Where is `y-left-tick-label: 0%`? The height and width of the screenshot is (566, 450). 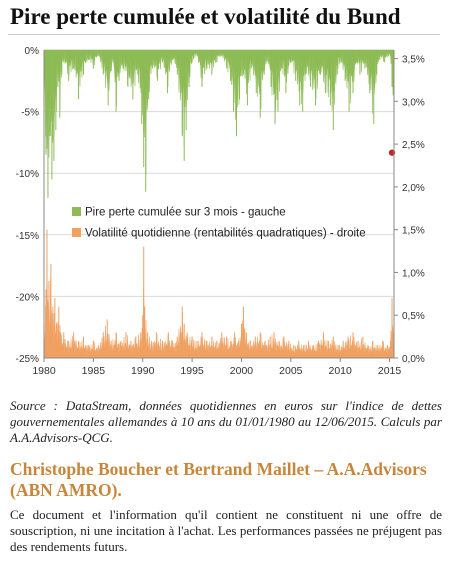
y-left-tick-label: 0% is located at coordinates (32, 51).